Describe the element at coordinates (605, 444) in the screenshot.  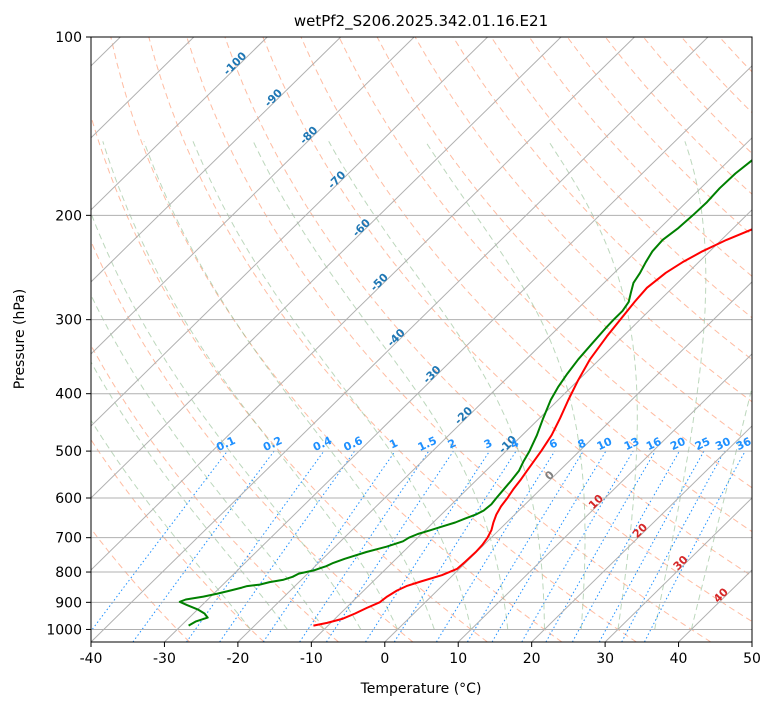
I see `mixing-ratio-label: 10` at that location.